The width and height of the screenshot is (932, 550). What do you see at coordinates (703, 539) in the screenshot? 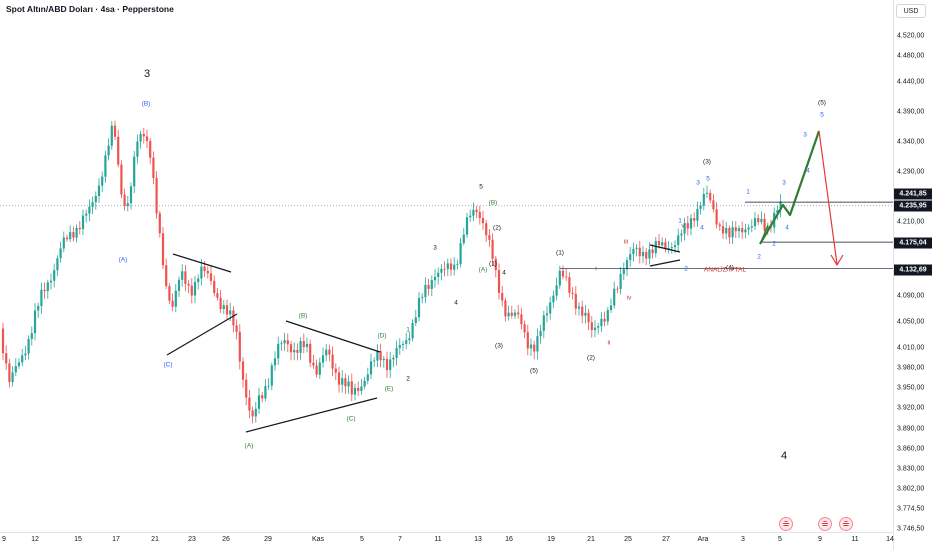
I see `time-tick-label: Ara` at bounding box center [703, 539].